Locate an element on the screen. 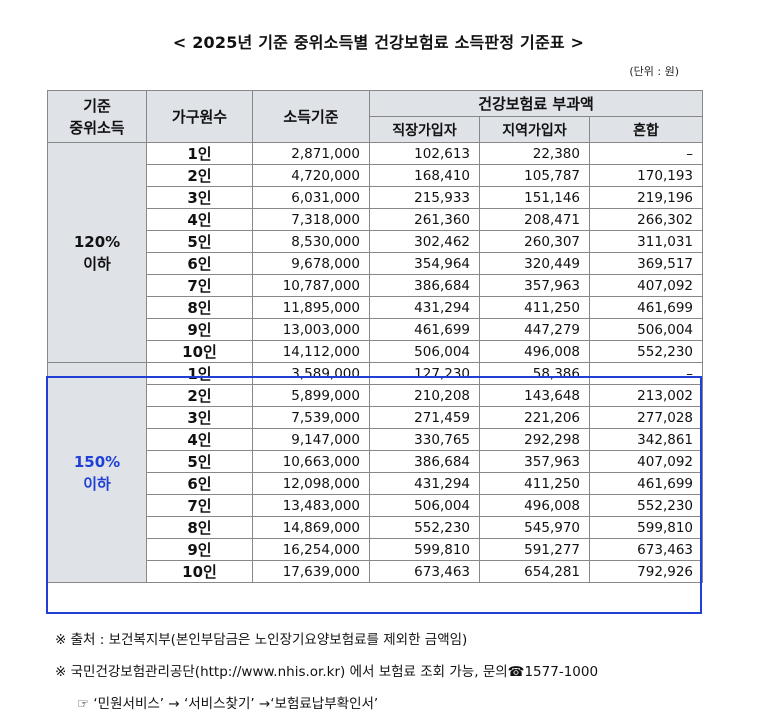  regional-cell: 545,970 is located at coordinates (534, 527).